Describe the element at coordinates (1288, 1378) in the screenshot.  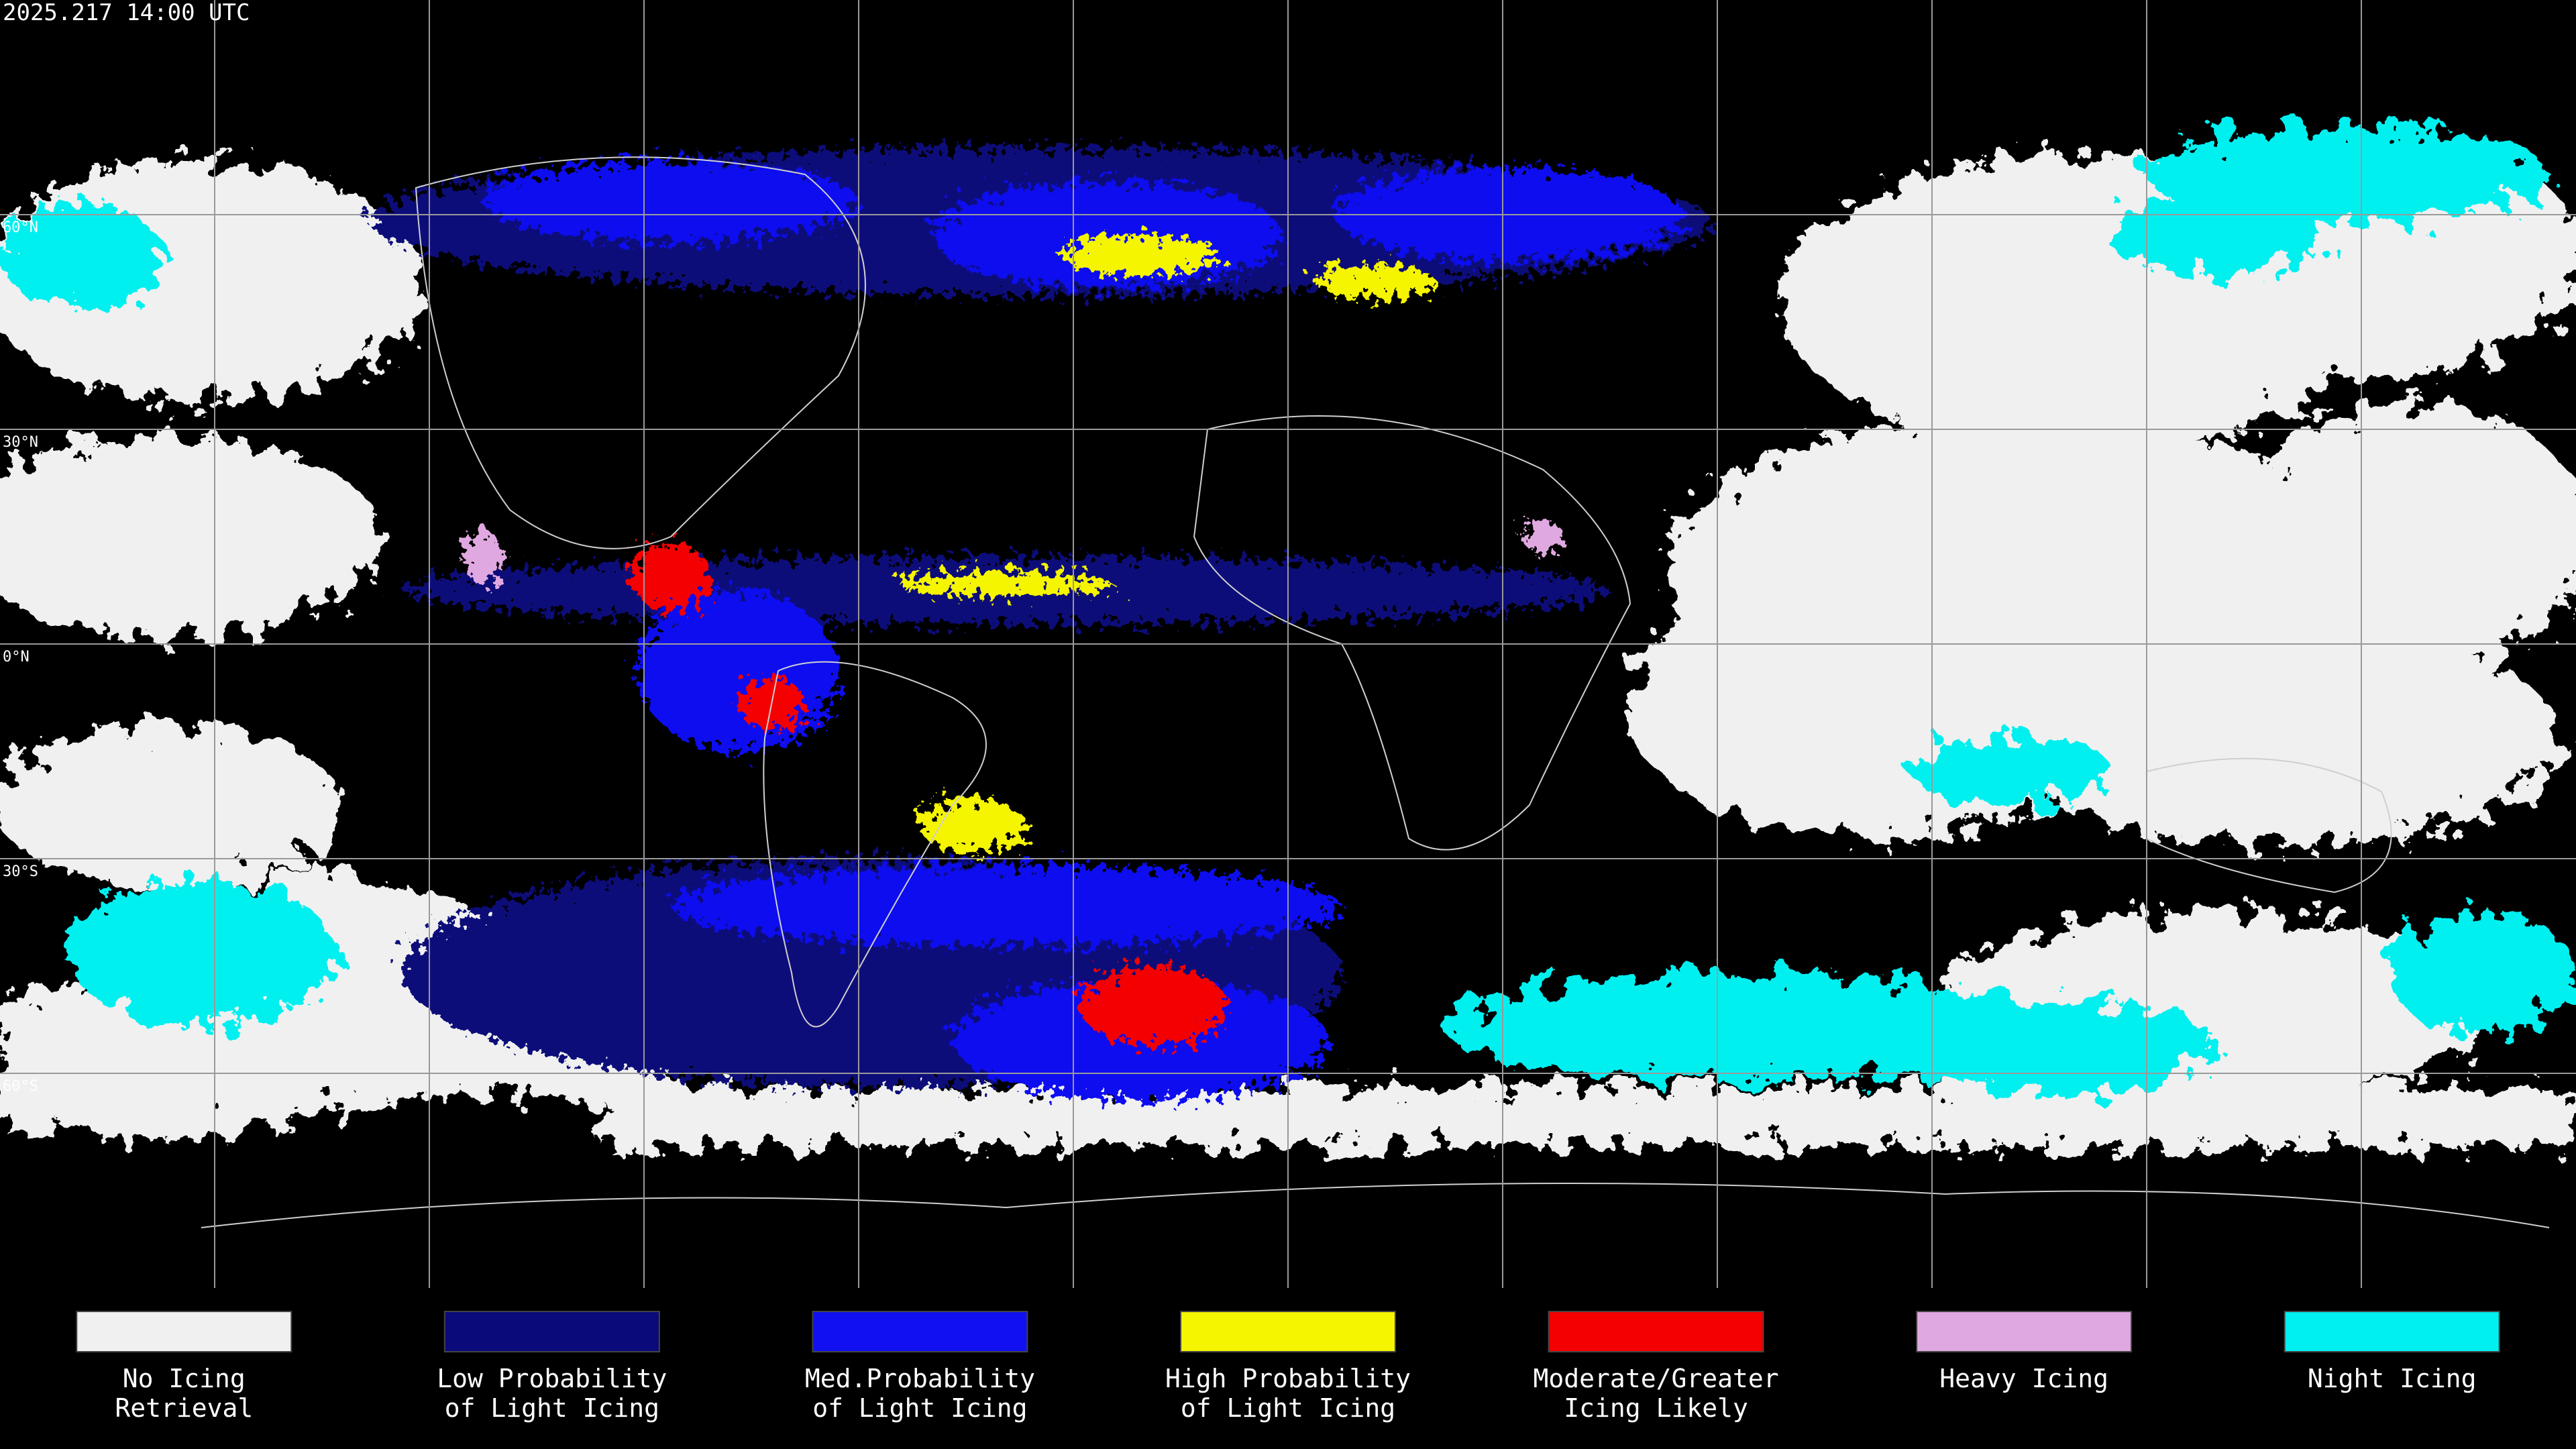
I see `legend-label: High Probability` at that location.